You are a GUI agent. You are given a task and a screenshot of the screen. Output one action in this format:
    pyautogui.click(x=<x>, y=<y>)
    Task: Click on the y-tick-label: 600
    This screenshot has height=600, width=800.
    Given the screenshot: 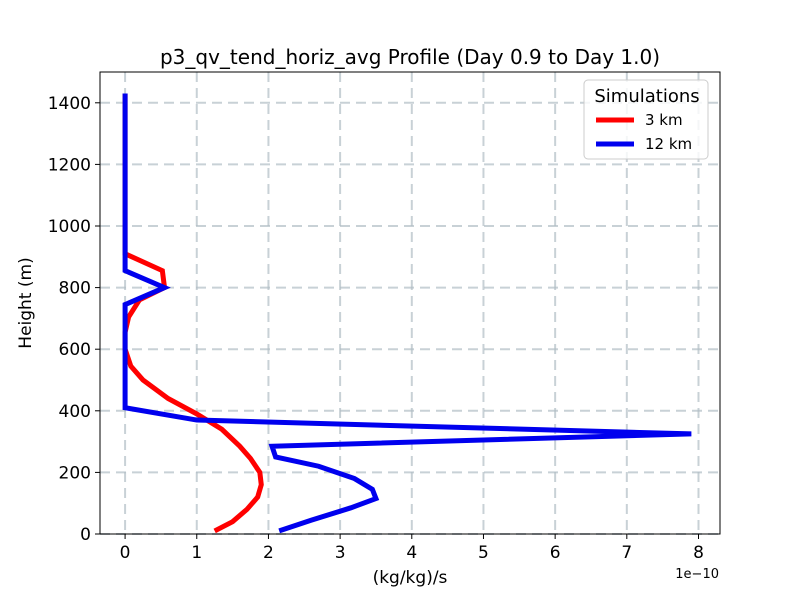 What is the action you would take?
    pyautogui.click(x=75, y=350)
    